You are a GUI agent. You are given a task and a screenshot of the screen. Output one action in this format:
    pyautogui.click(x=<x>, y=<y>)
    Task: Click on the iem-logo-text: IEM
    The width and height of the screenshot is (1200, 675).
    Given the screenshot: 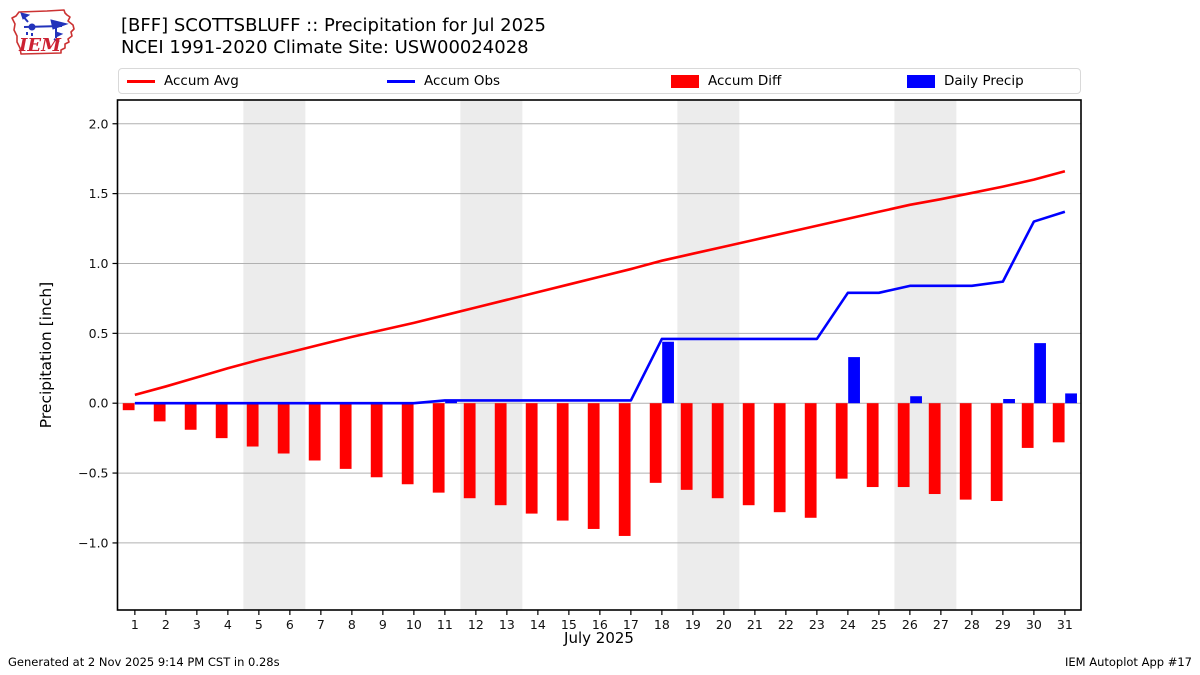 What is the action you would take?
    pyautogui.click(x=40, y=45)
    